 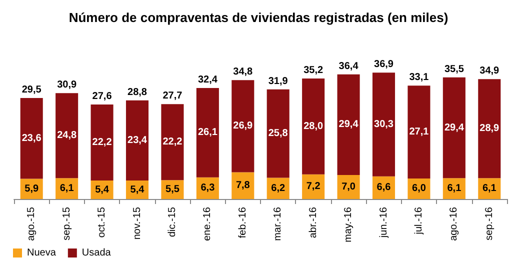 I want to click on total-label: 27,6, so click(x=102, y=96).